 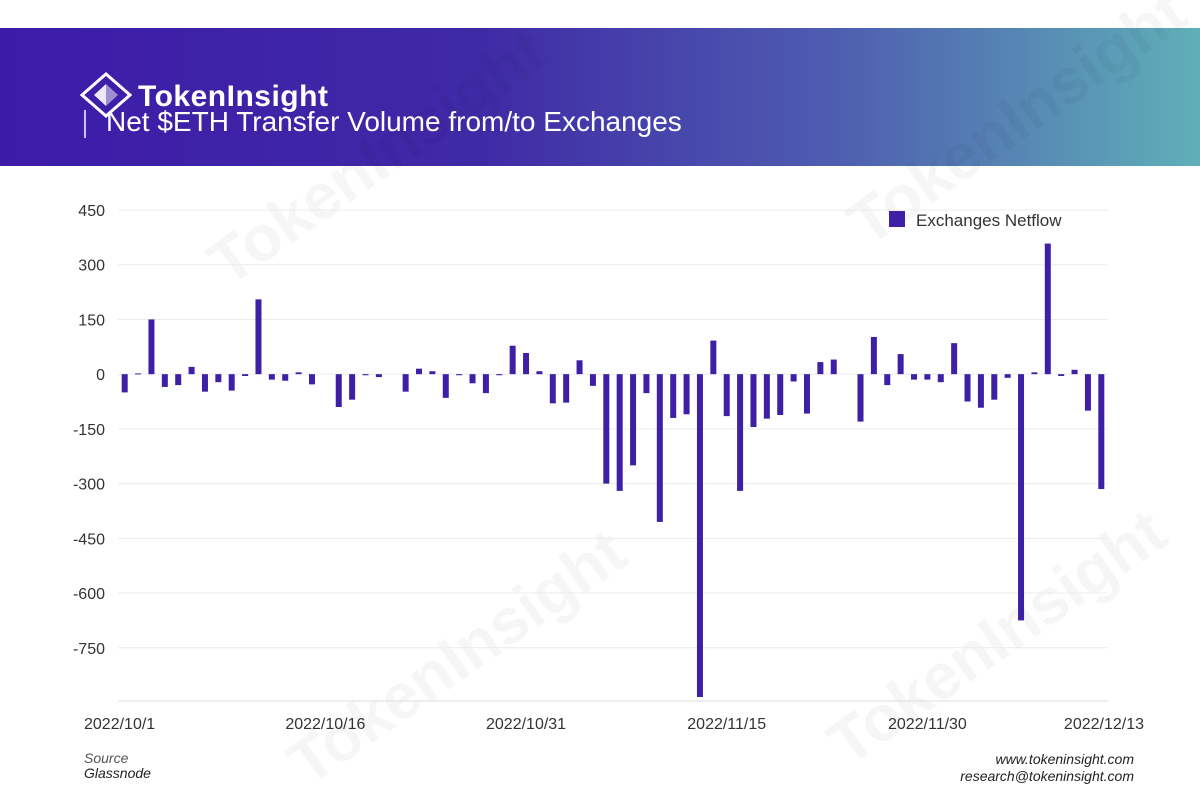 What do you see at coordinates (100, 375) in the screenshot?
I see `y-tick-label: 0` at bounding box center [100, 375].